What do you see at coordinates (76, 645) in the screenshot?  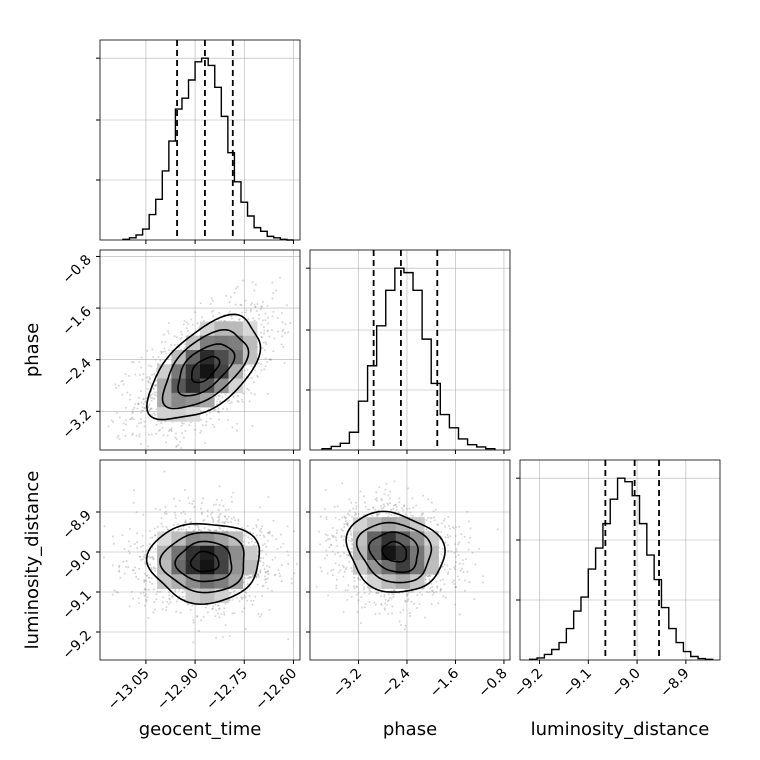 I see `y-tick-label-luminosity-distance: −9.2` at bounding box center [76, 645].